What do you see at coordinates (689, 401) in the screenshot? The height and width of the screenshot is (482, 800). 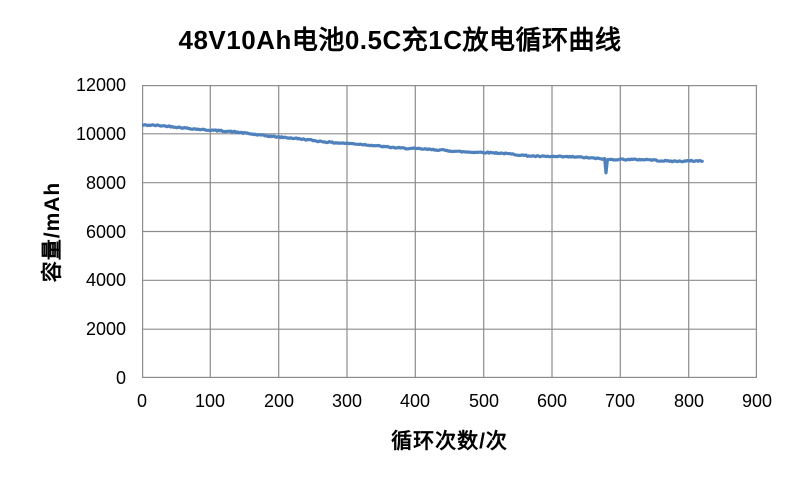 I see `x-tick-label: 800` at bounding box center [689, 401].